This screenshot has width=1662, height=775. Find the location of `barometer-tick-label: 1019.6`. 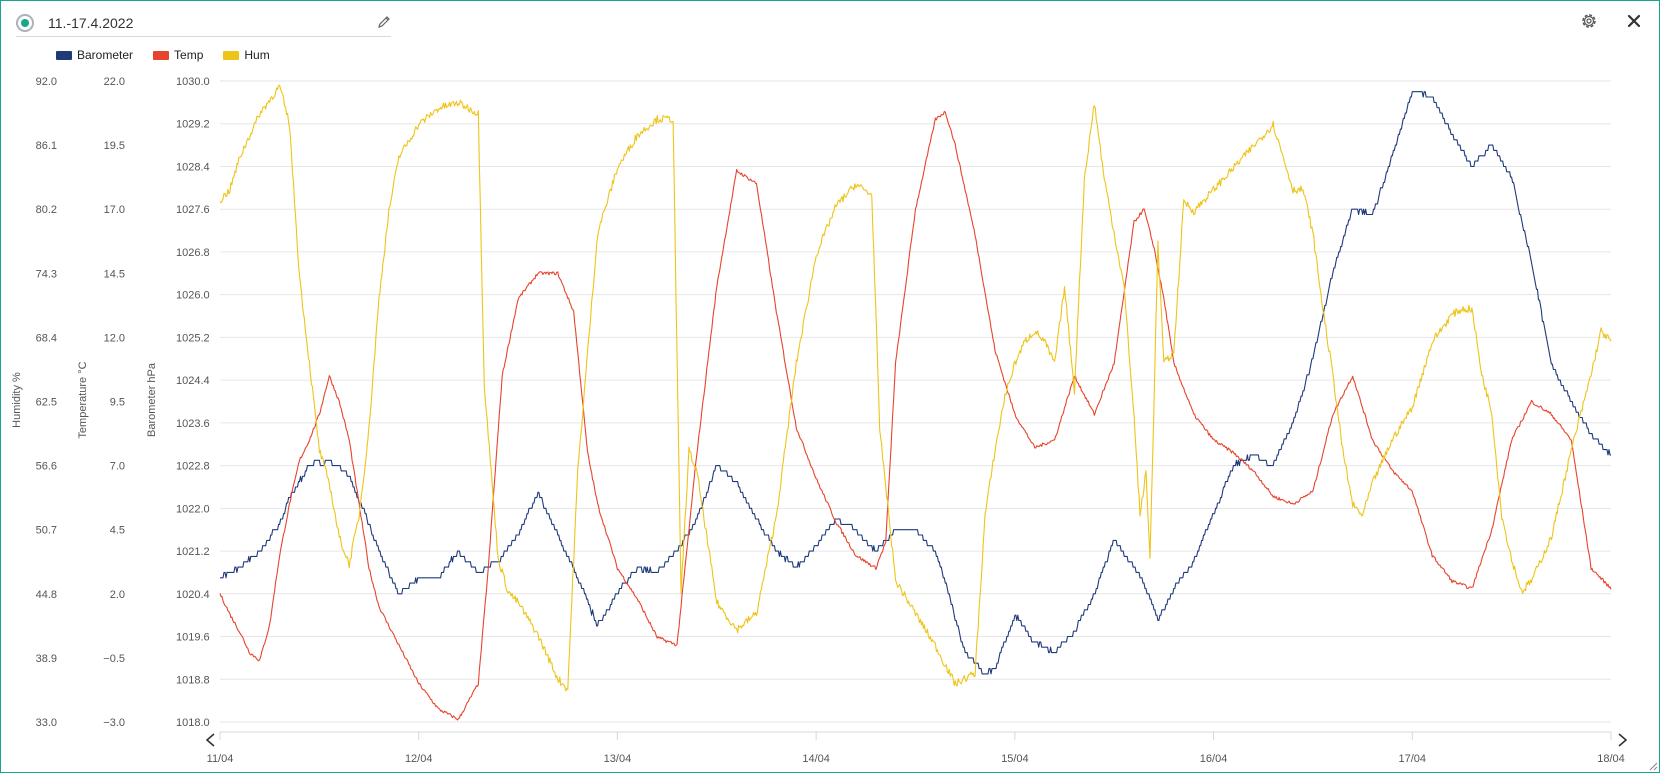

barometer-tick-label: 1019.6 is located at coordinates (193, 638).